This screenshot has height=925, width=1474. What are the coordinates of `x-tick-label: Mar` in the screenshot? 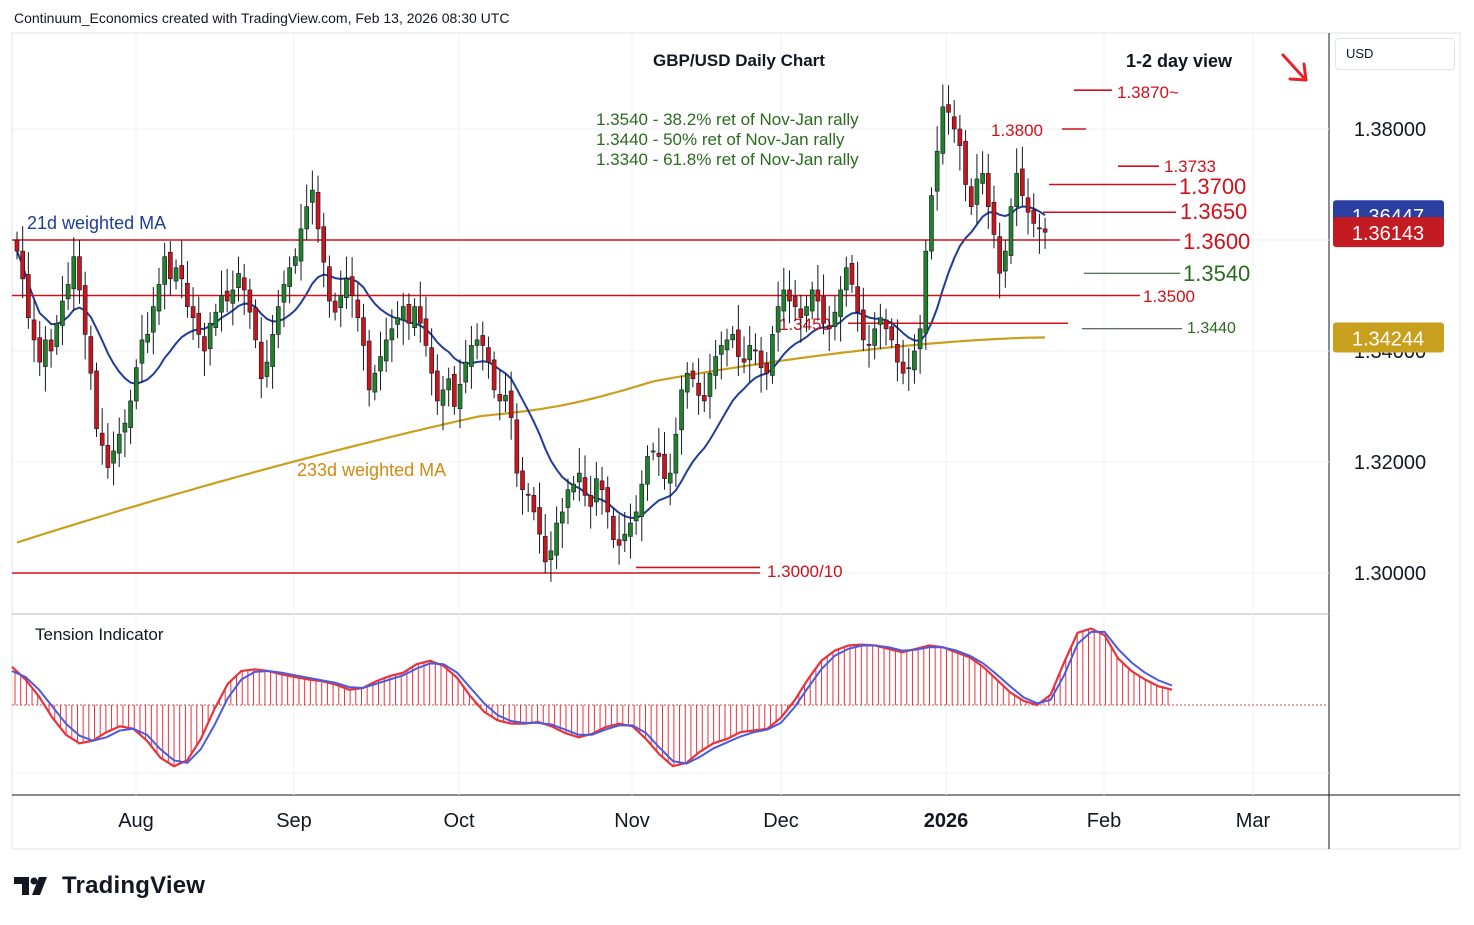 It's located at (1253, 821).